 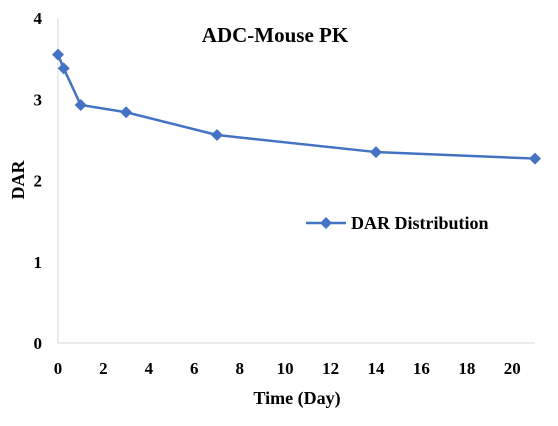 What do you see at coordinates (38, 99) in the screenshot?
I see `y-tick-label: 3` at bounding box center [38, 99].